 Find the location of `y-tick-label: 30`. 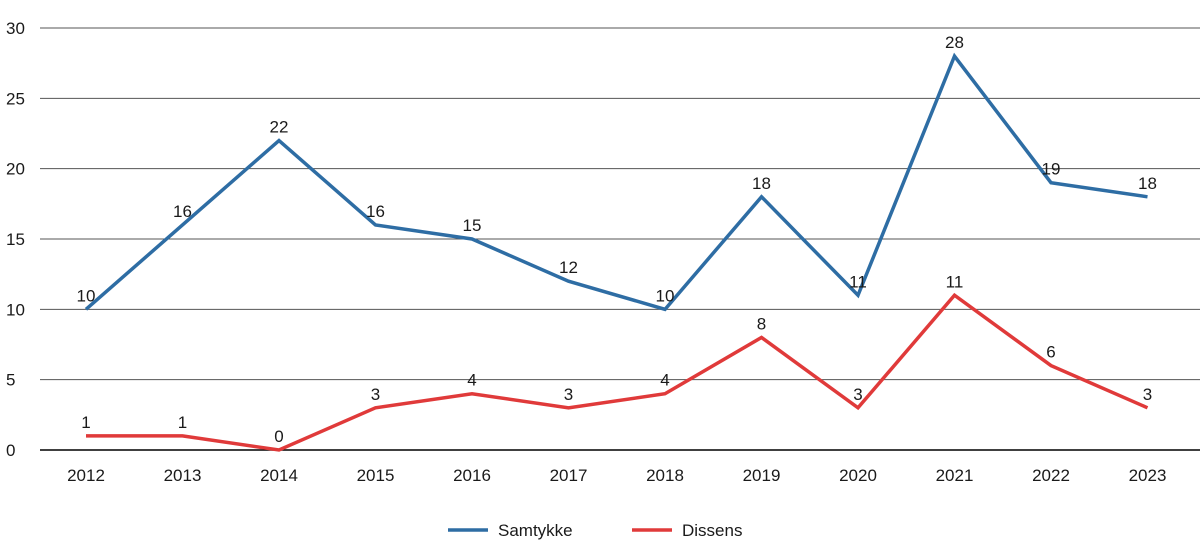

y-tick-label: 30 is located at coordinates (15, 28).